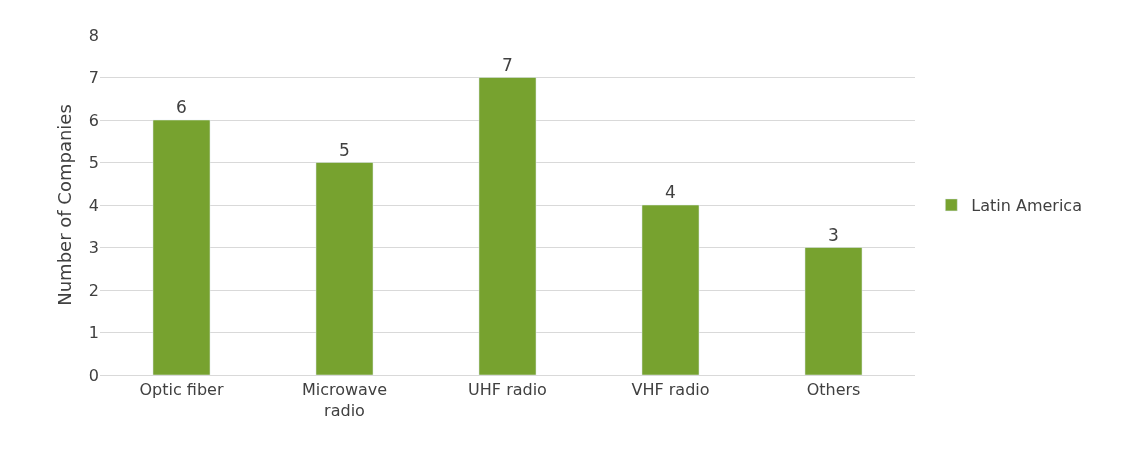 The image size is (1128, 453). I want to click on y-tick-label: 2, so click(93, 290).